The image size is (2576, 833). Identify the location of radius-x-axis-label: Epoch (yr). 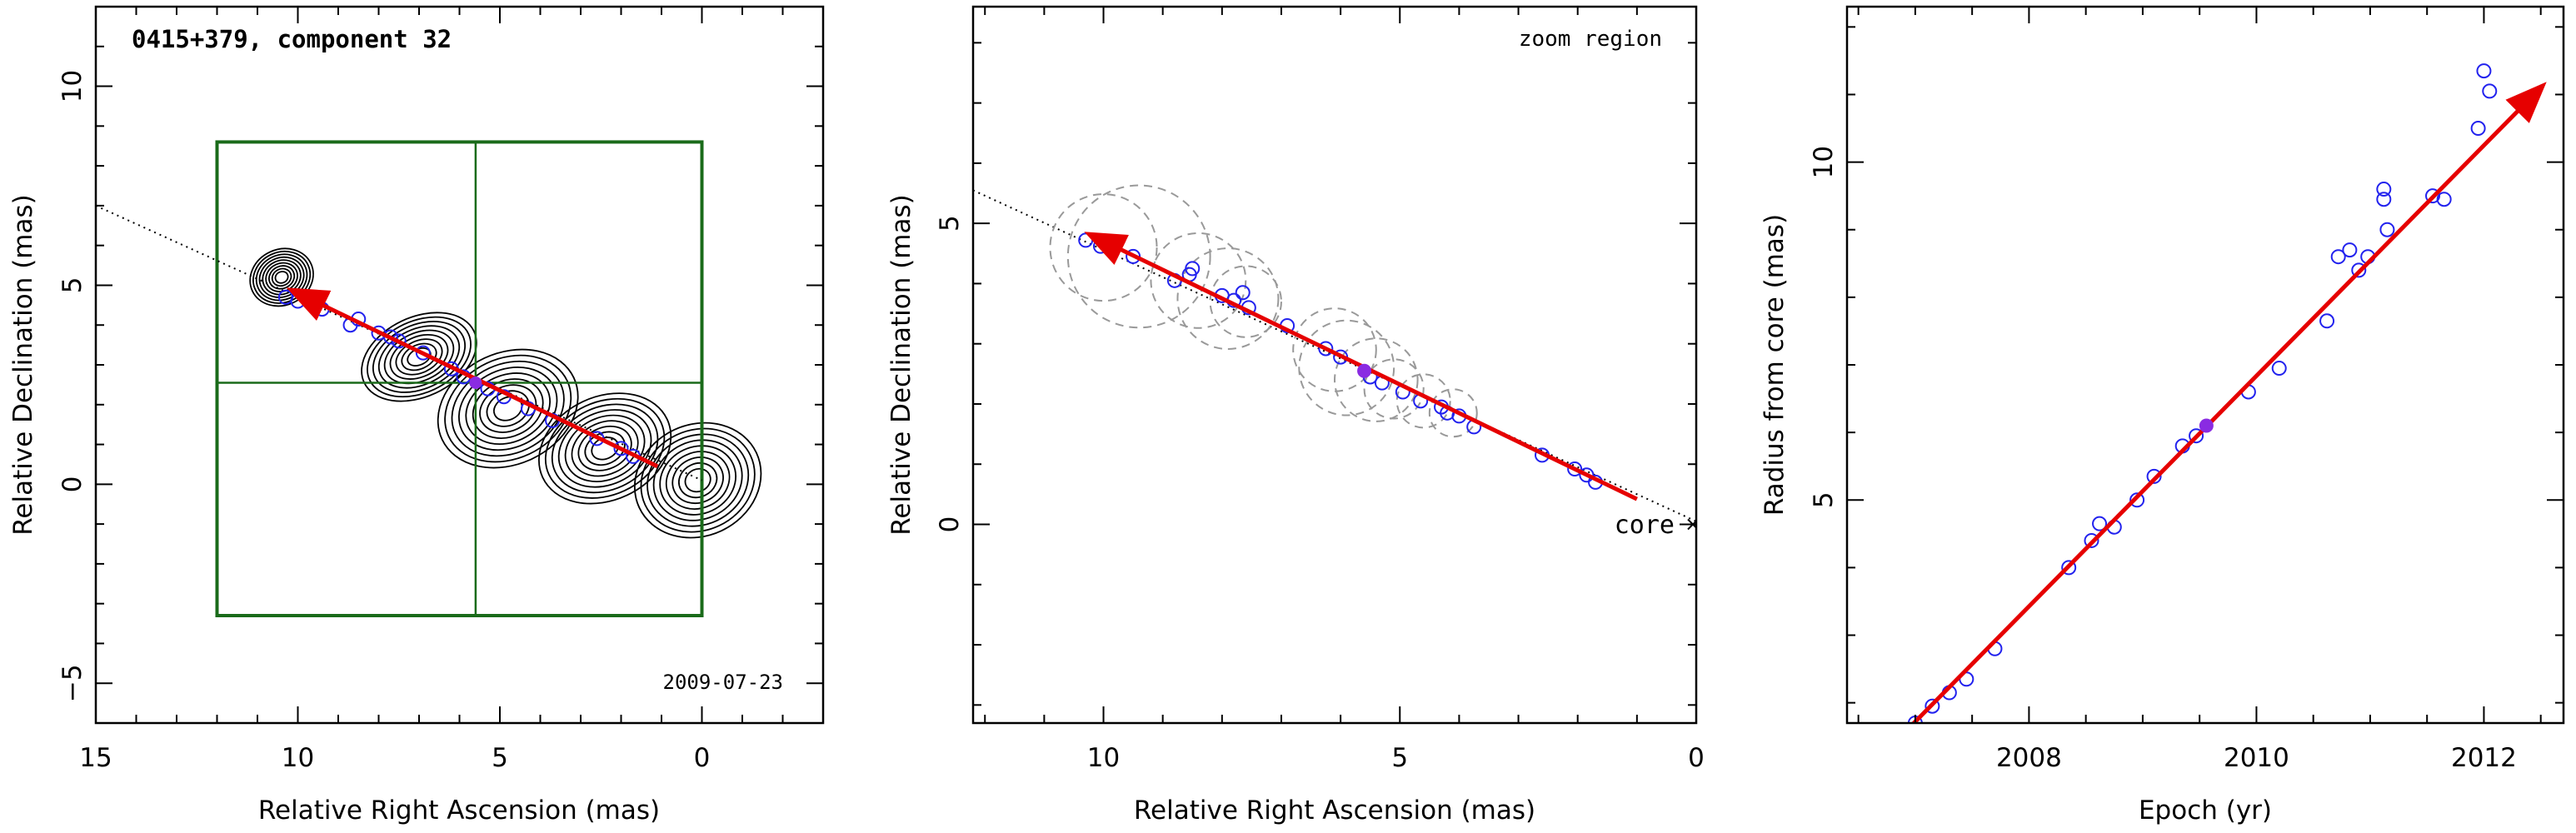
(2205, 811).